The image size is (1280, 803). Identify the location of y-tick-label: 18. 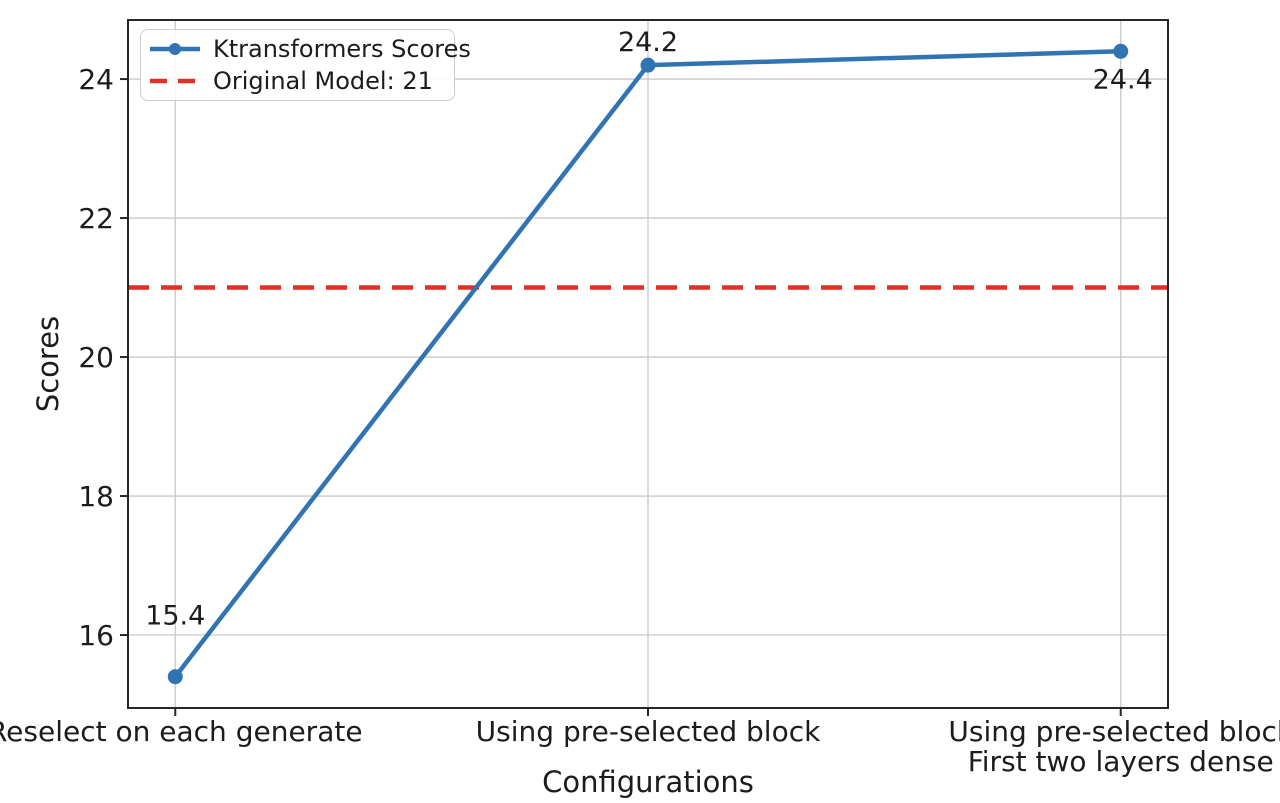
(96, 496).